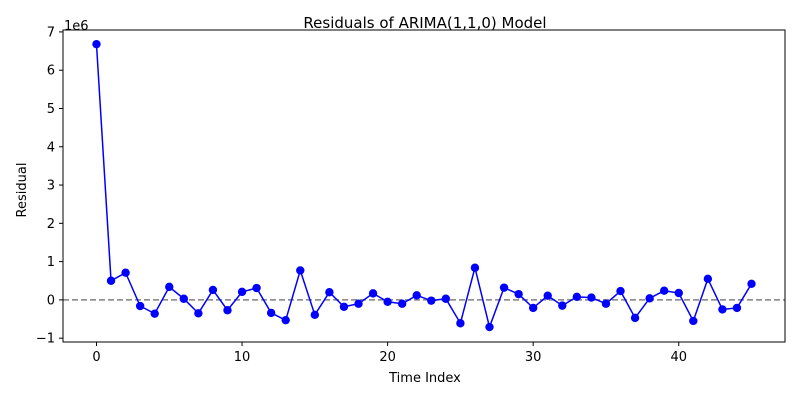 This screenshot has height=400, width=800. I want to click on y-tick-label: 1, so click(51, 262).